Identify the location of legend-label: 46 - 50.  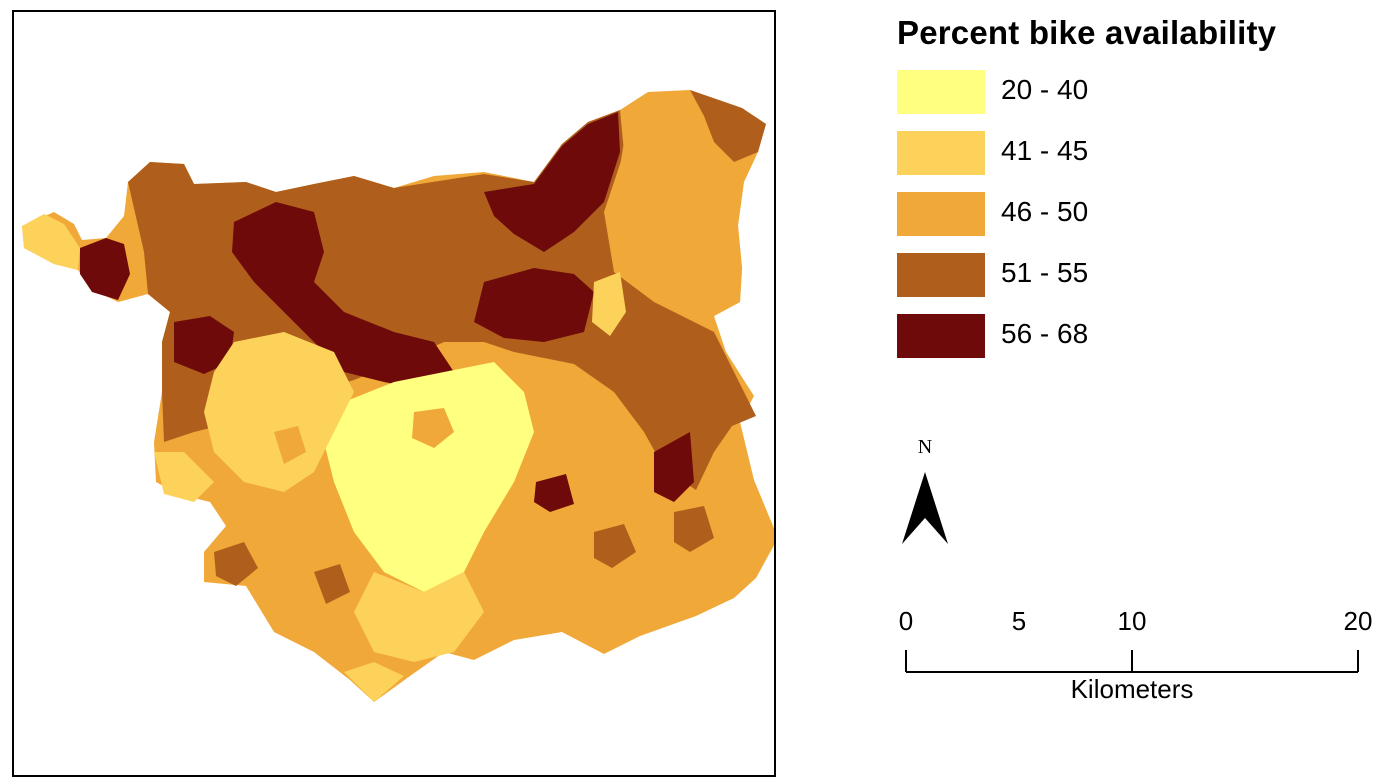
(1045, 211).